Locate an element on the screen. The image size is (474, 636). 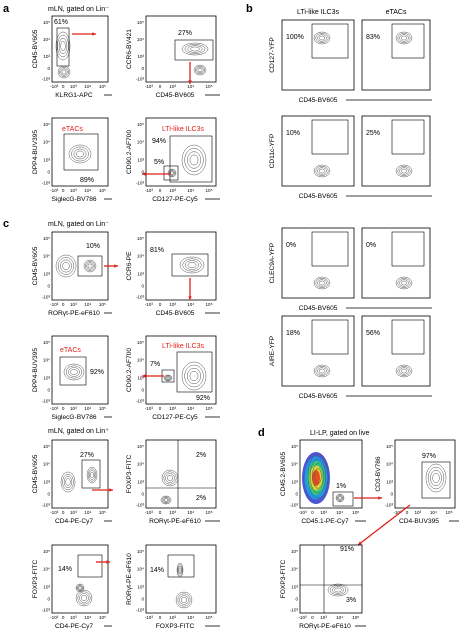
x-axis-label: FOXP3-FITC is located at coordinates (175, 626).